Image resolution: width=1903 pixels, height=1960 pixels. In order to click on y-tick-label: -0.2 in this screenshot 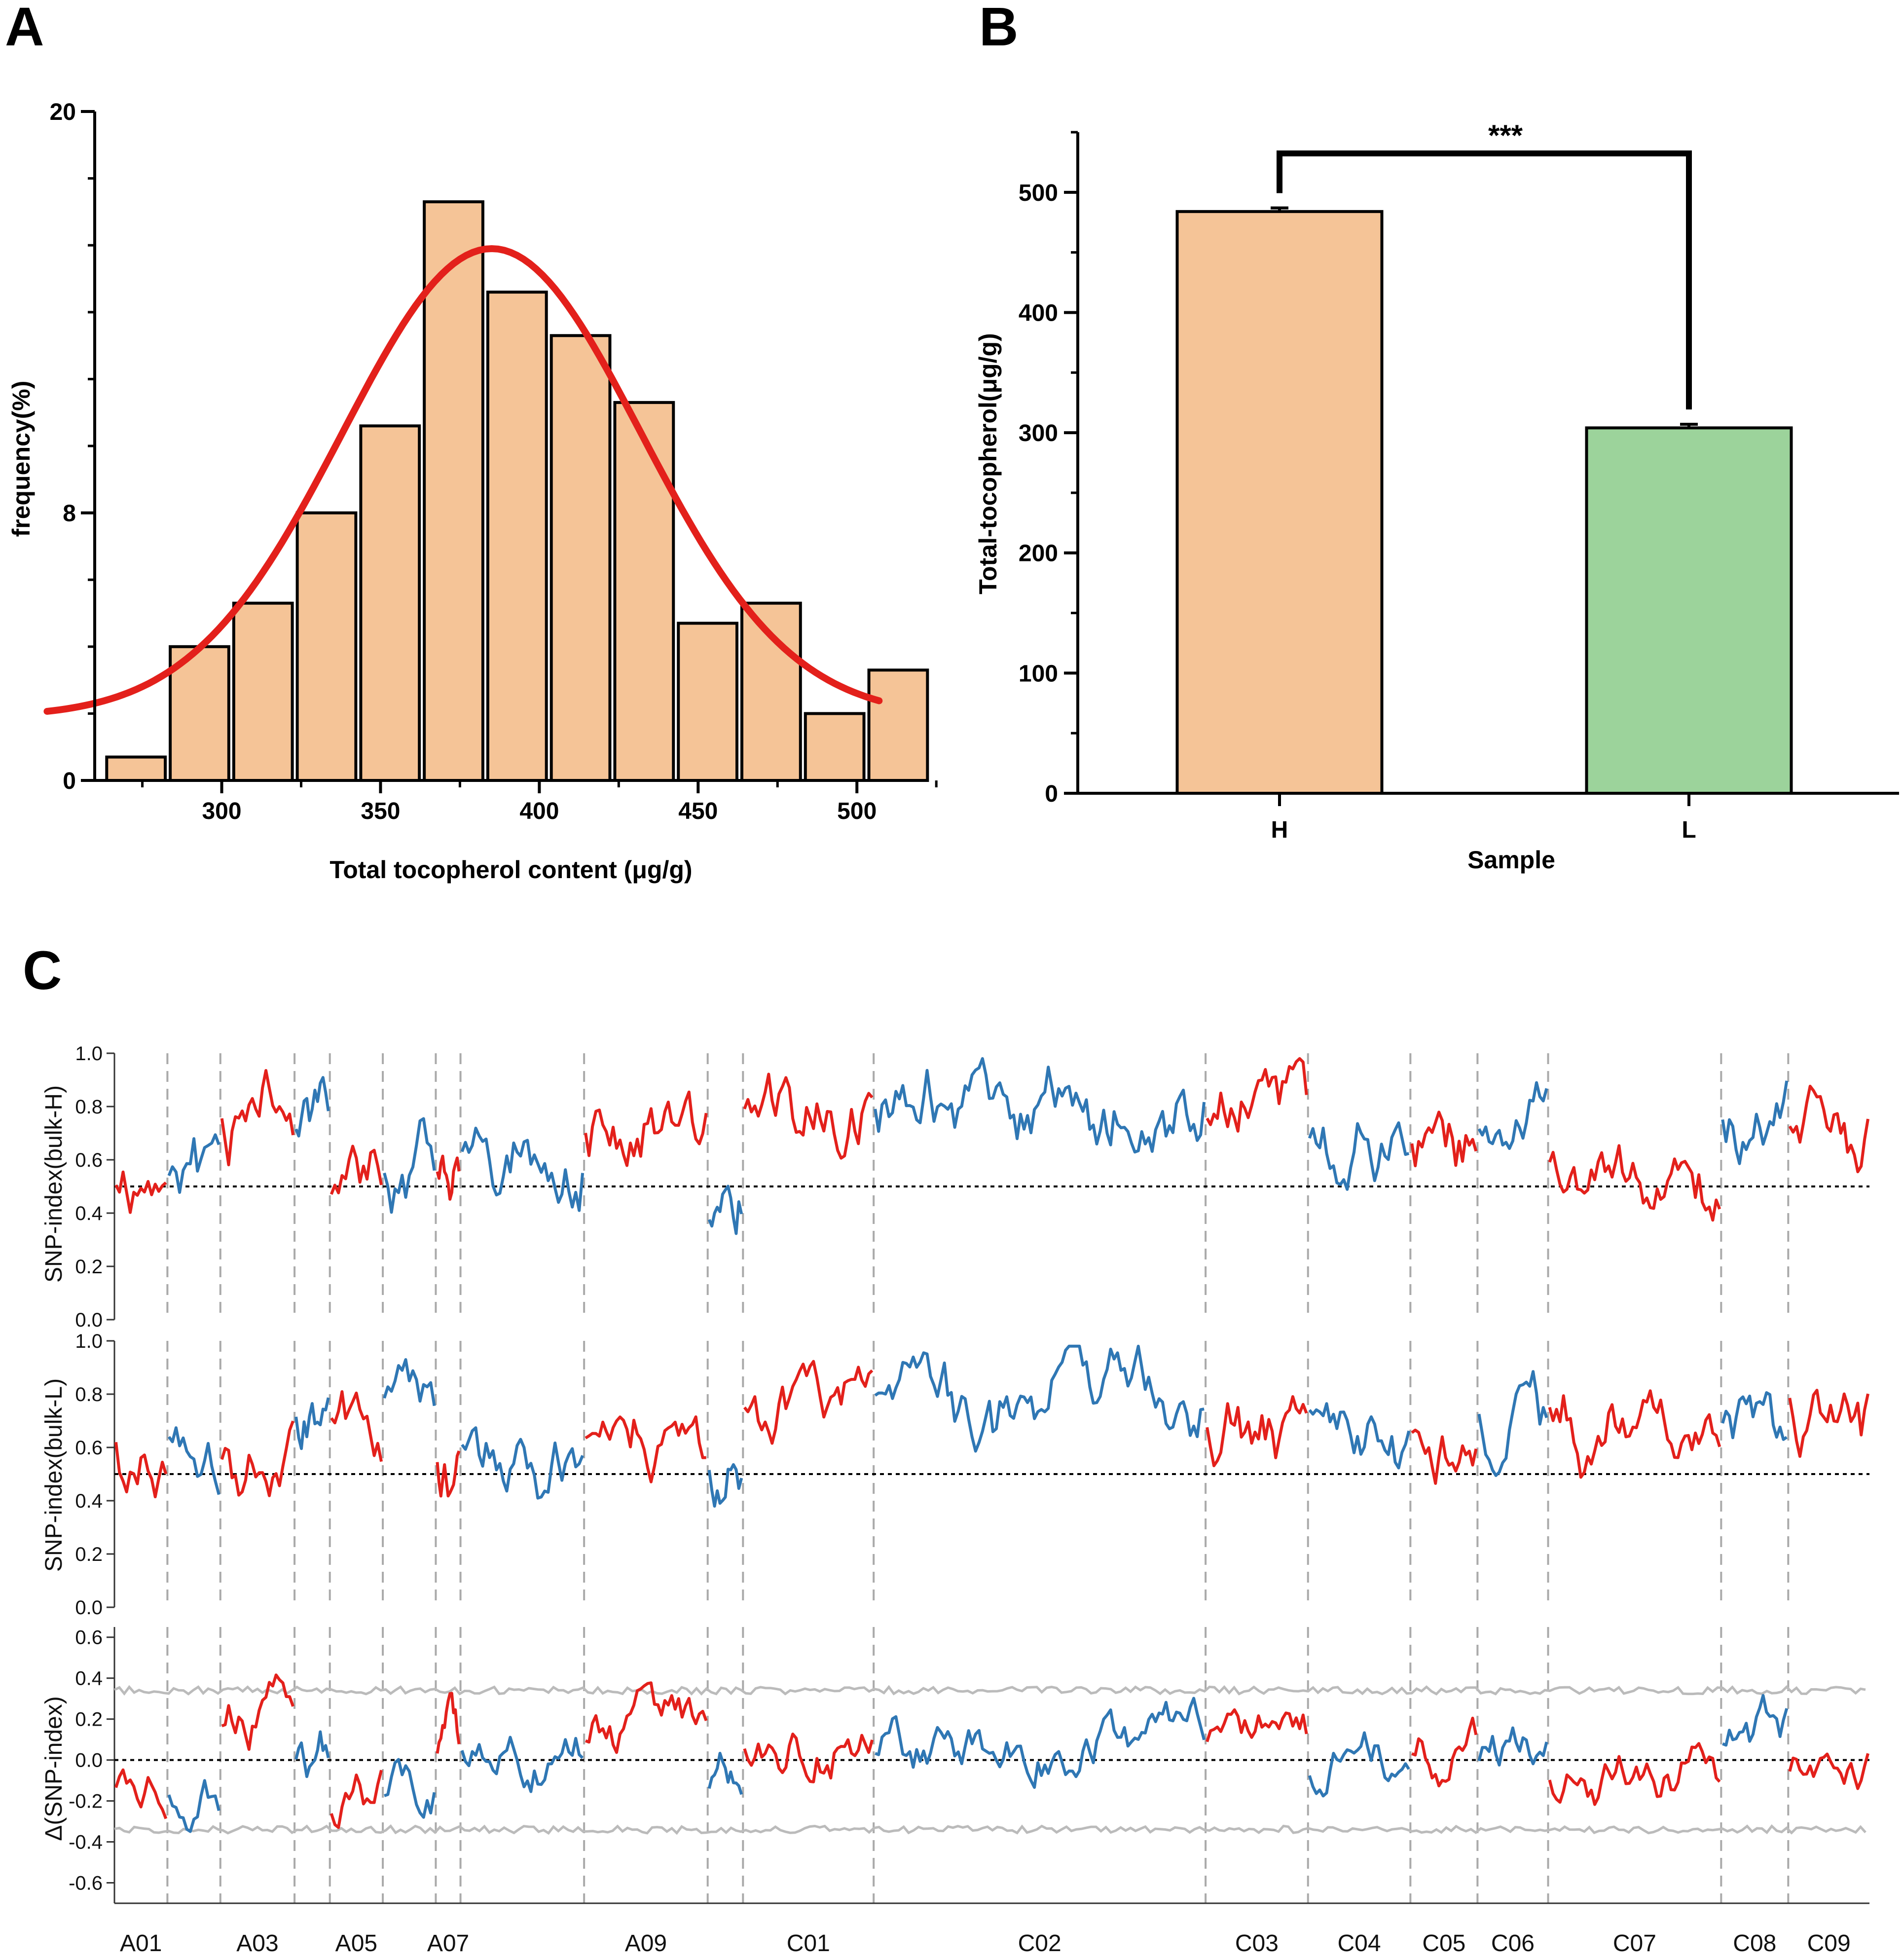, I will do `click(86, 1802)`.